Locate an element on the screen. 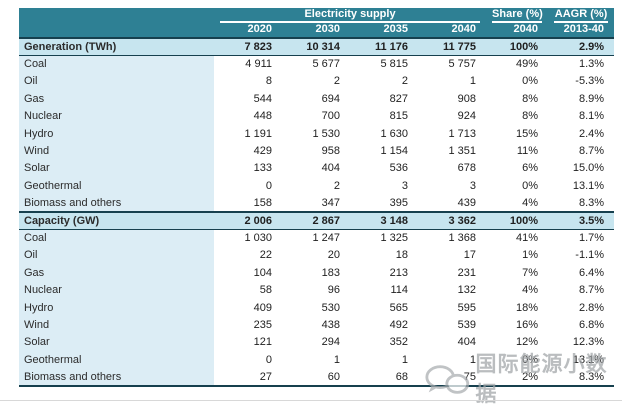  value-cell: 8.9% is located at coordinates (581, 99).